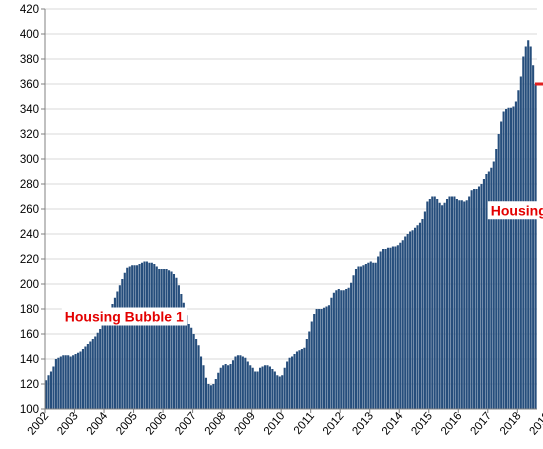 Image resolution: width=543 pixels, height=449 pixels. I want to click on x-tick-label: 2012, so click(334, 423).